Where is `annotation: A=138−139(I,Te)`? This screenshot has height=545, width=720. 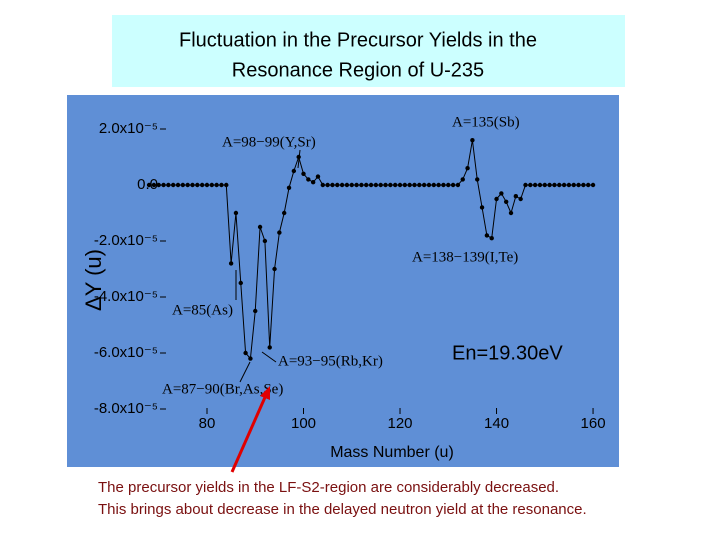
annotation: A=138−139(I,Te) is located at coordinates (465, 257).